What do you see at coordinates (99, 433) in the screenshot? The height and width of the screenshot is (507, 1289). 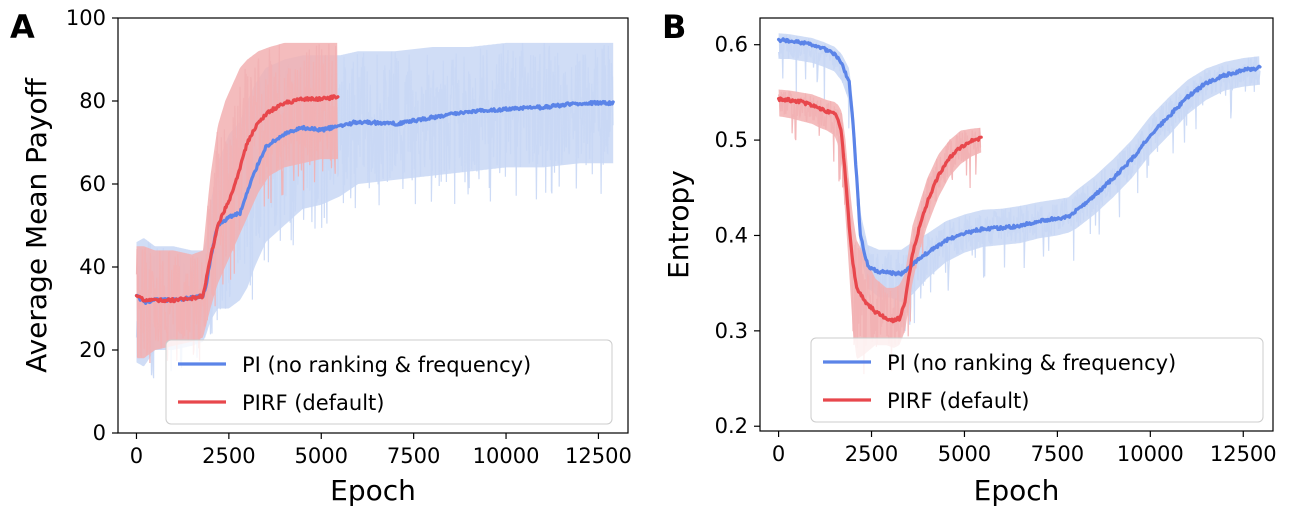 I see `y-tick-label: 0` at bounding box center [99, 433].